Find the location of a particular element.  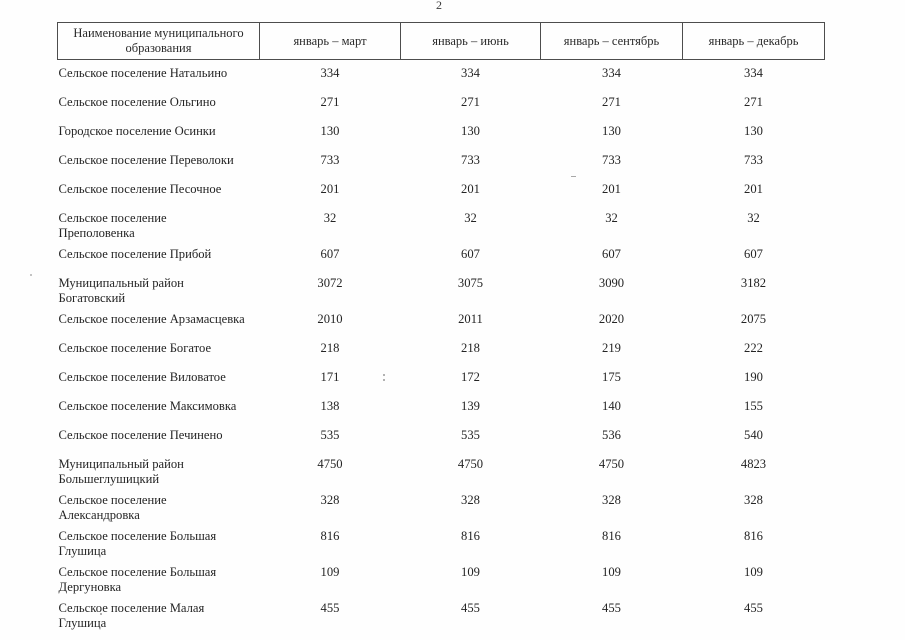

value-cell: 2011 is located at coordinates (470, 318).